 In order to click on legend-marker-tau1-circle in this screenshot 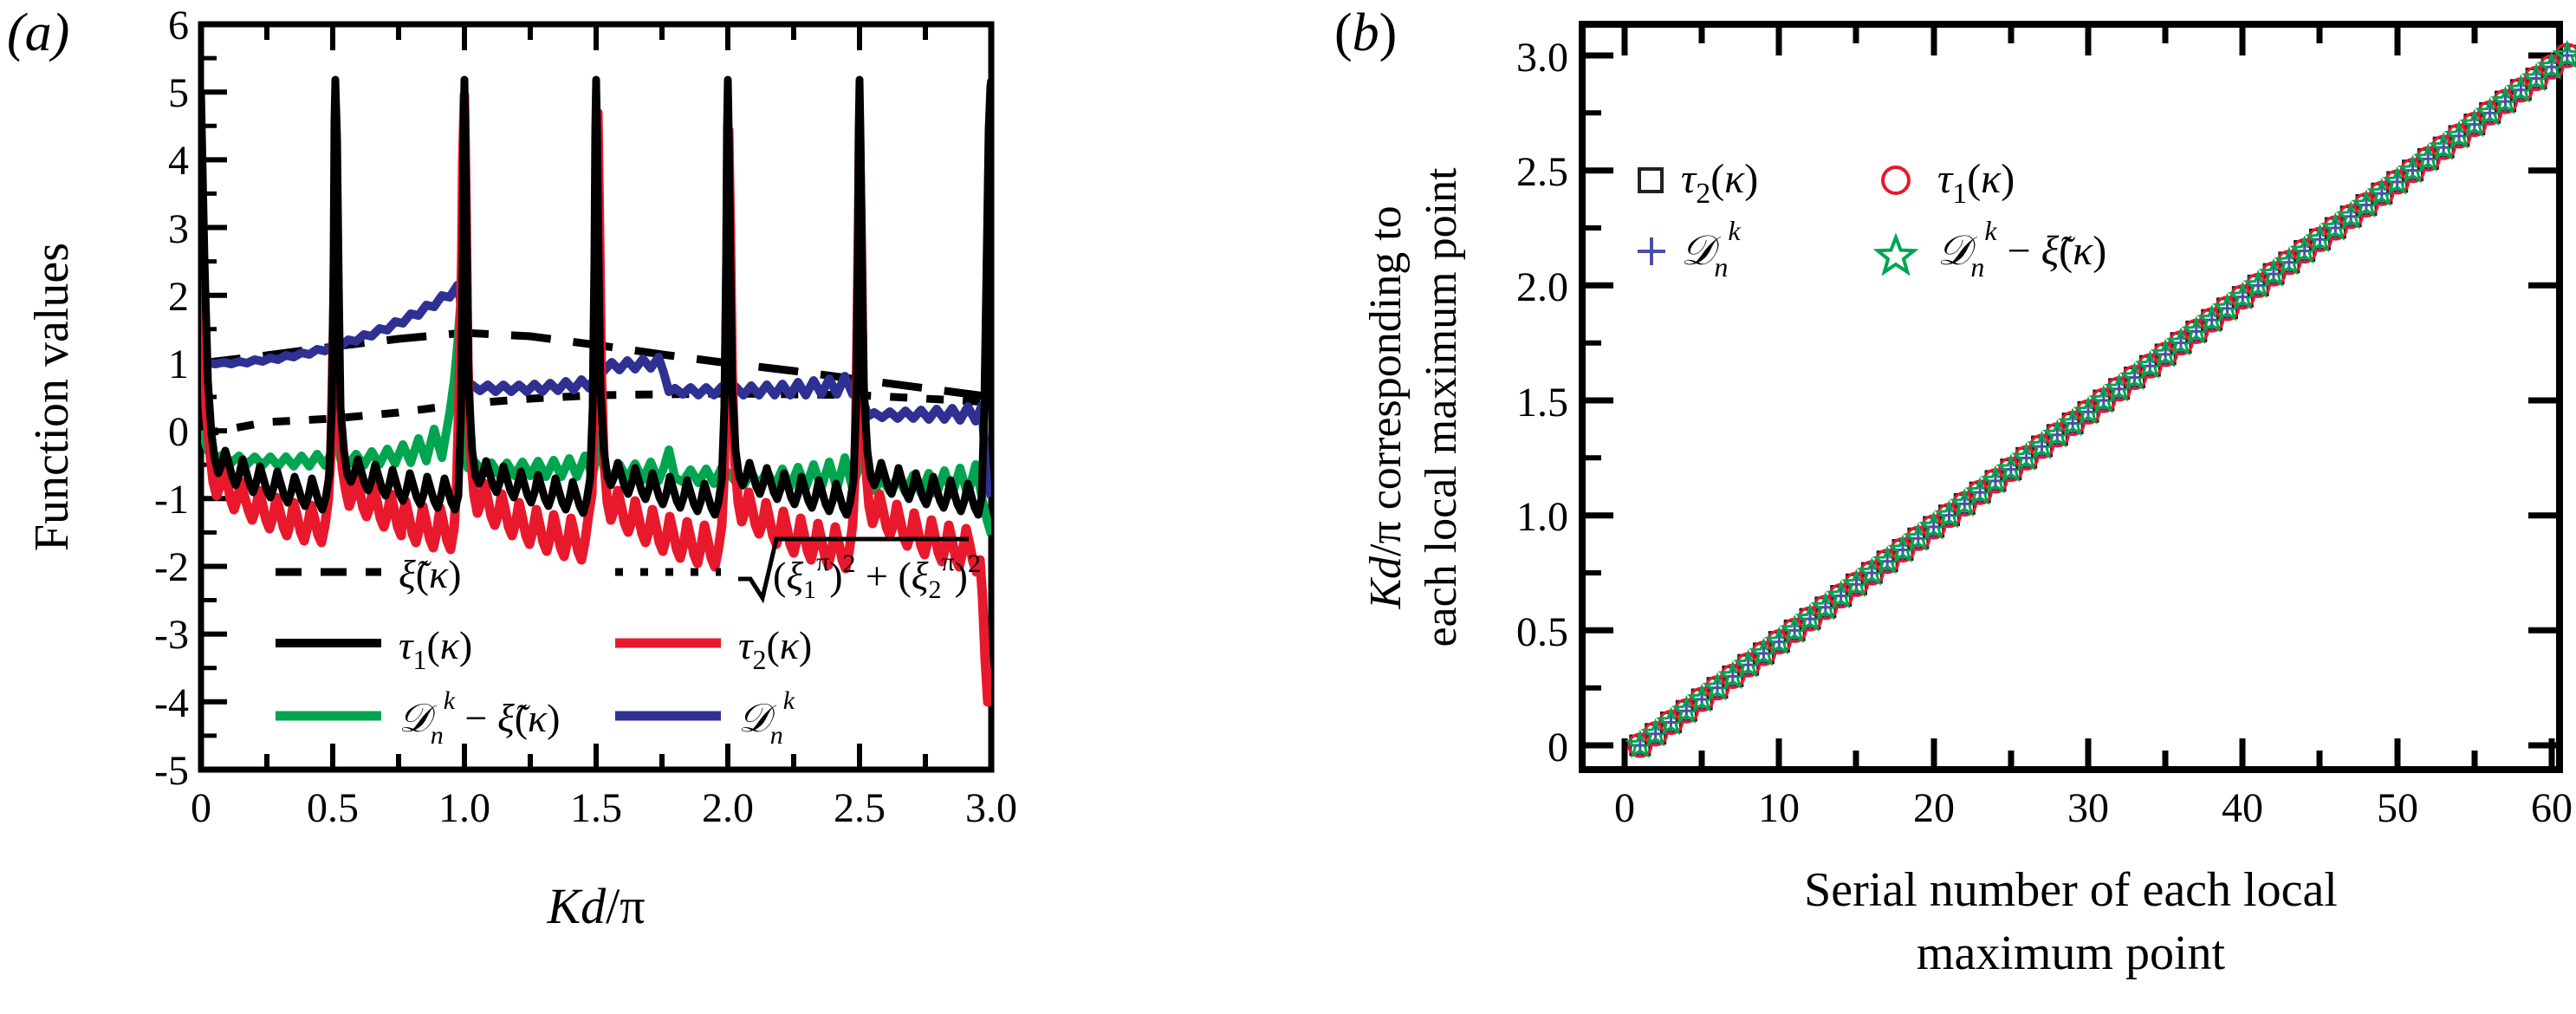, I will do `click(1896, 180)`.